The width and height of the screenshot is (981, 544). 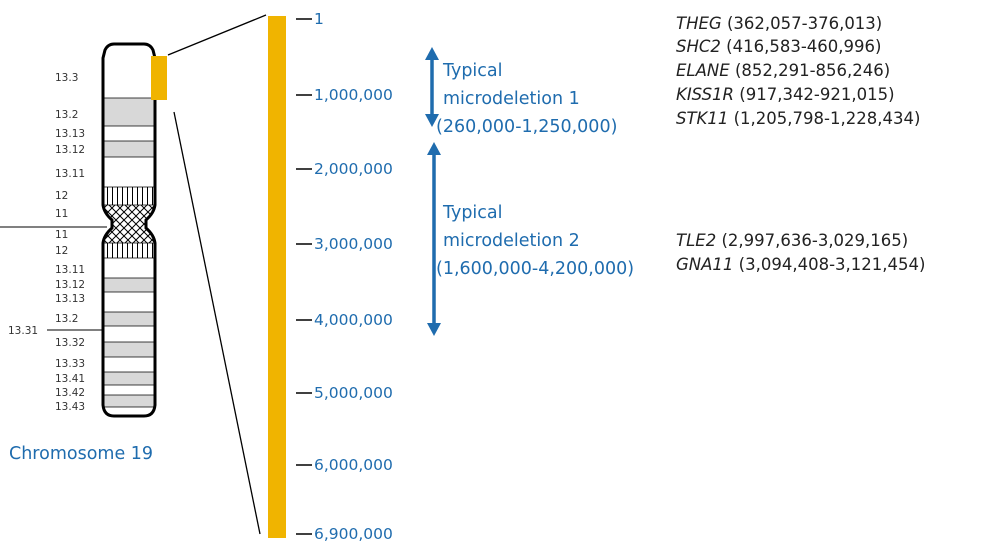 I want to click on band-label: 13.41, so click(x=70, y=379).